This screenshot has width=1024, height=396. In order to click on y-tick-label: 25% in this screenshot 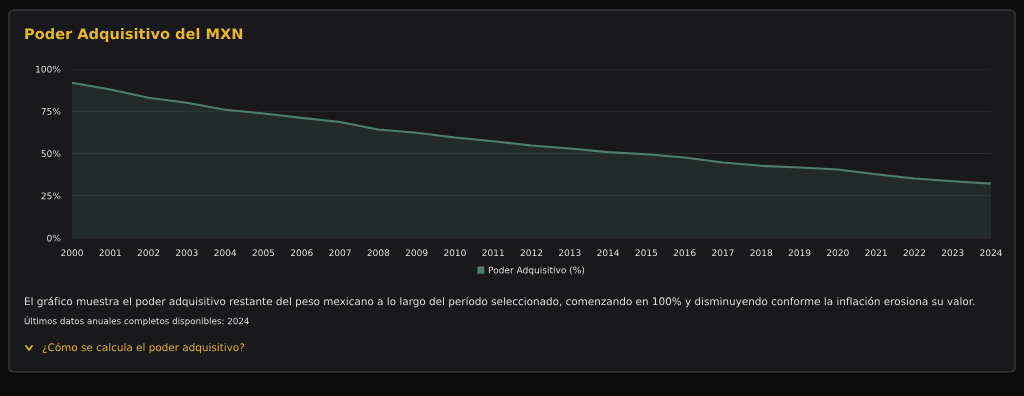, I will do `click(51, 196)`.